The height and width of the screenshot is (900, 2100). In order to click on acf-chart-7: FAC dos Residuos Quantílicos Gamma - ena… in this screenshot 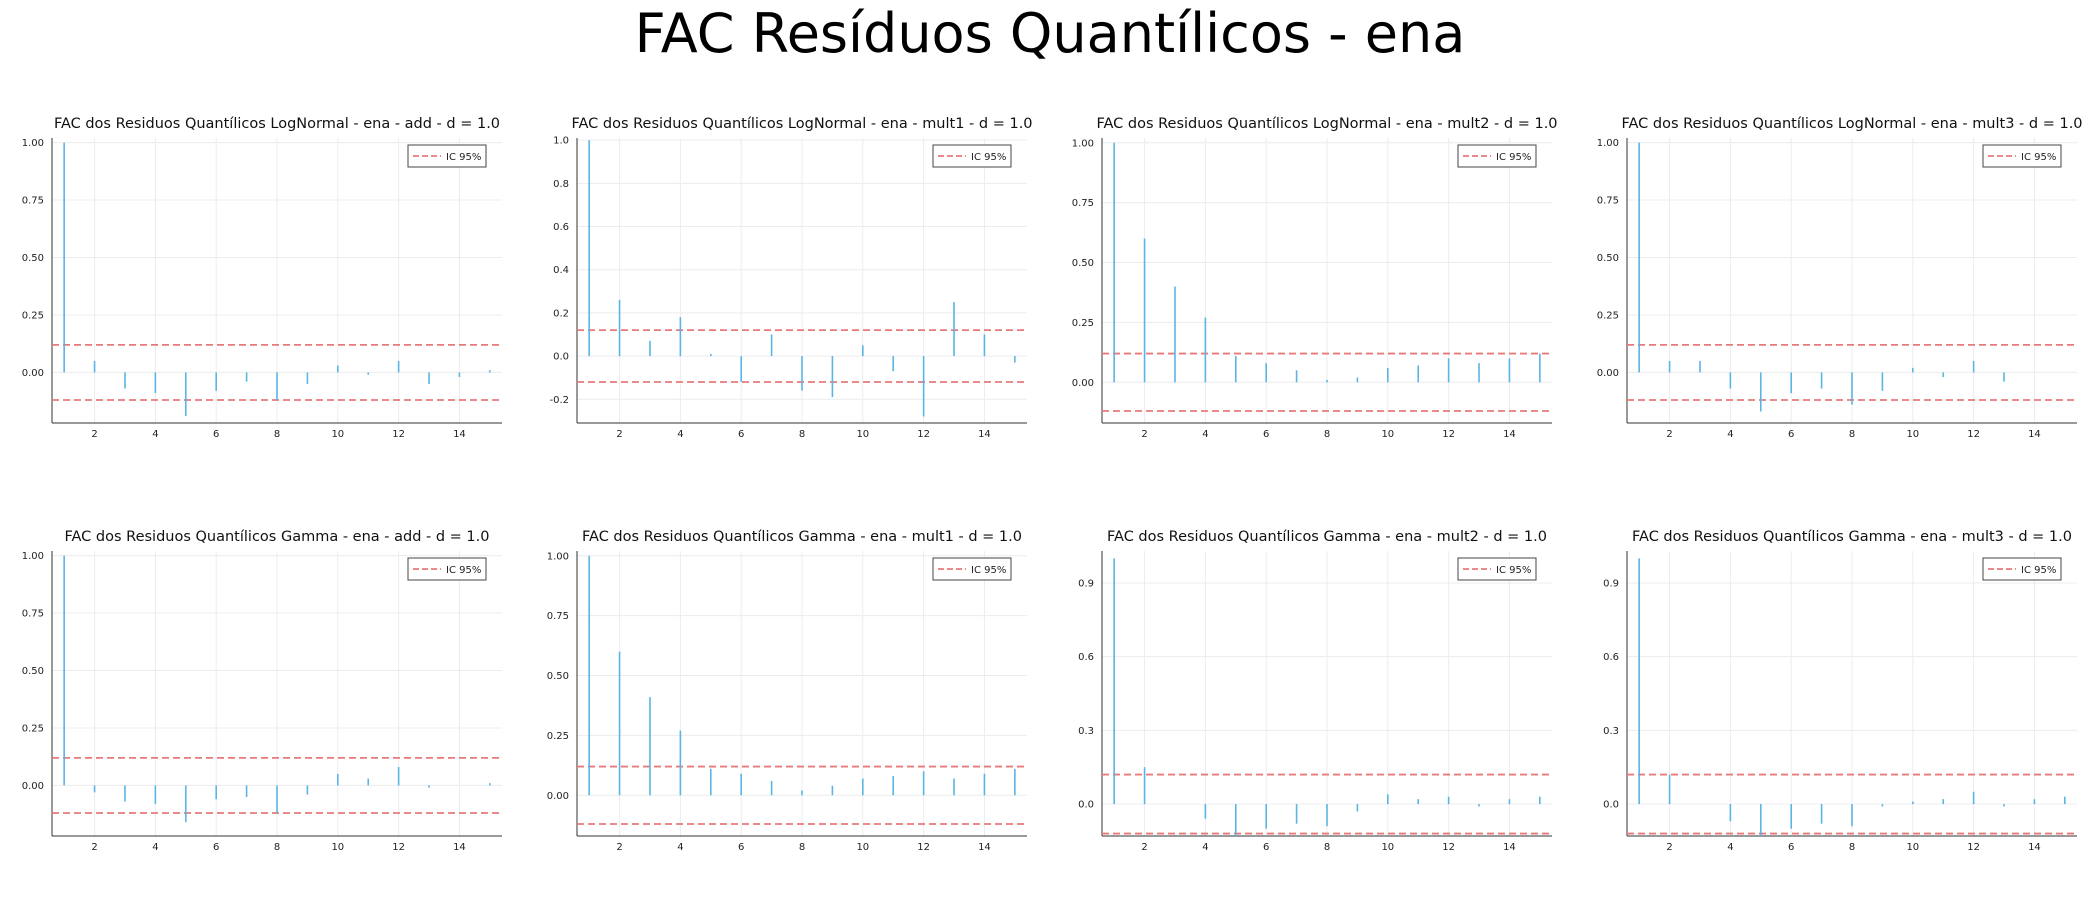, I will do `click(1315, 691)`.